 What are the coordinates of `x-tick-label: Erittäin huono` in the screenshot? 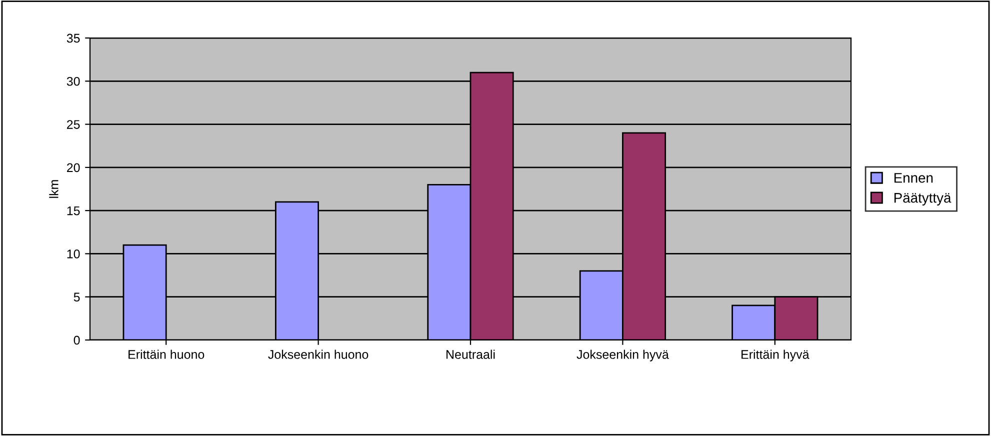 It's located at (166, 354).